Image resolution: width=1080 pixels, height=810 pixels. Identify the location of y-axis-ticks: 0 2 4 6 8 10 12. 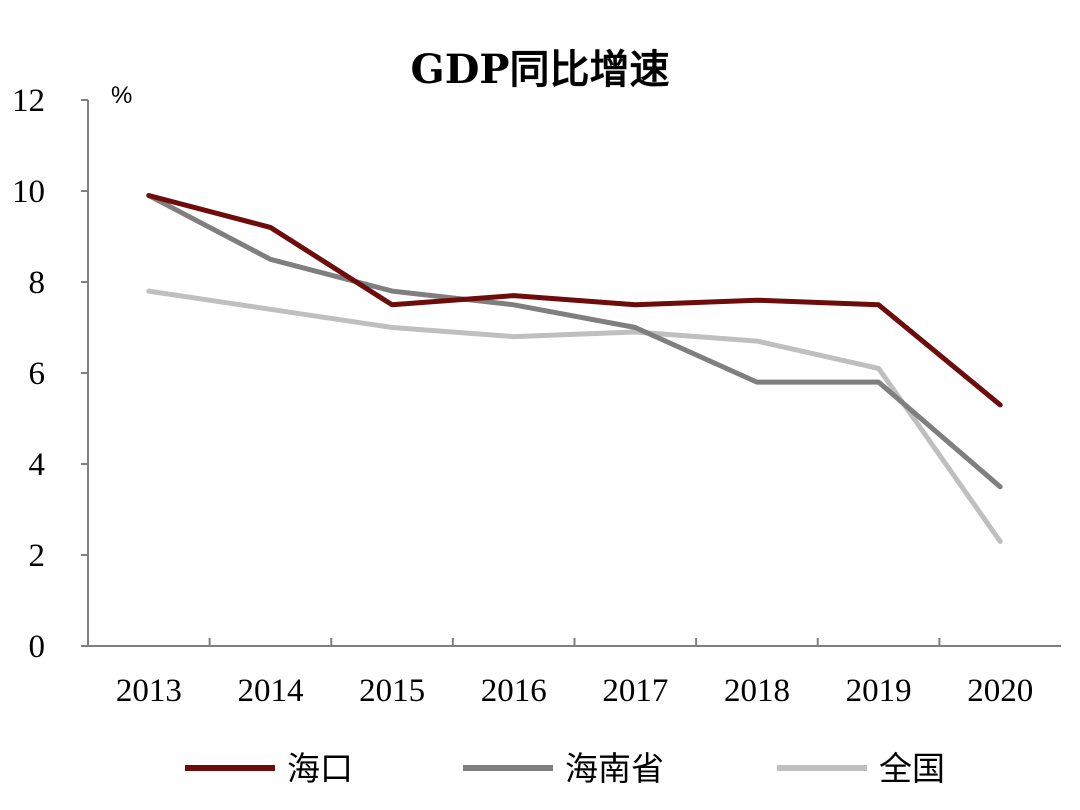
(50, 374).